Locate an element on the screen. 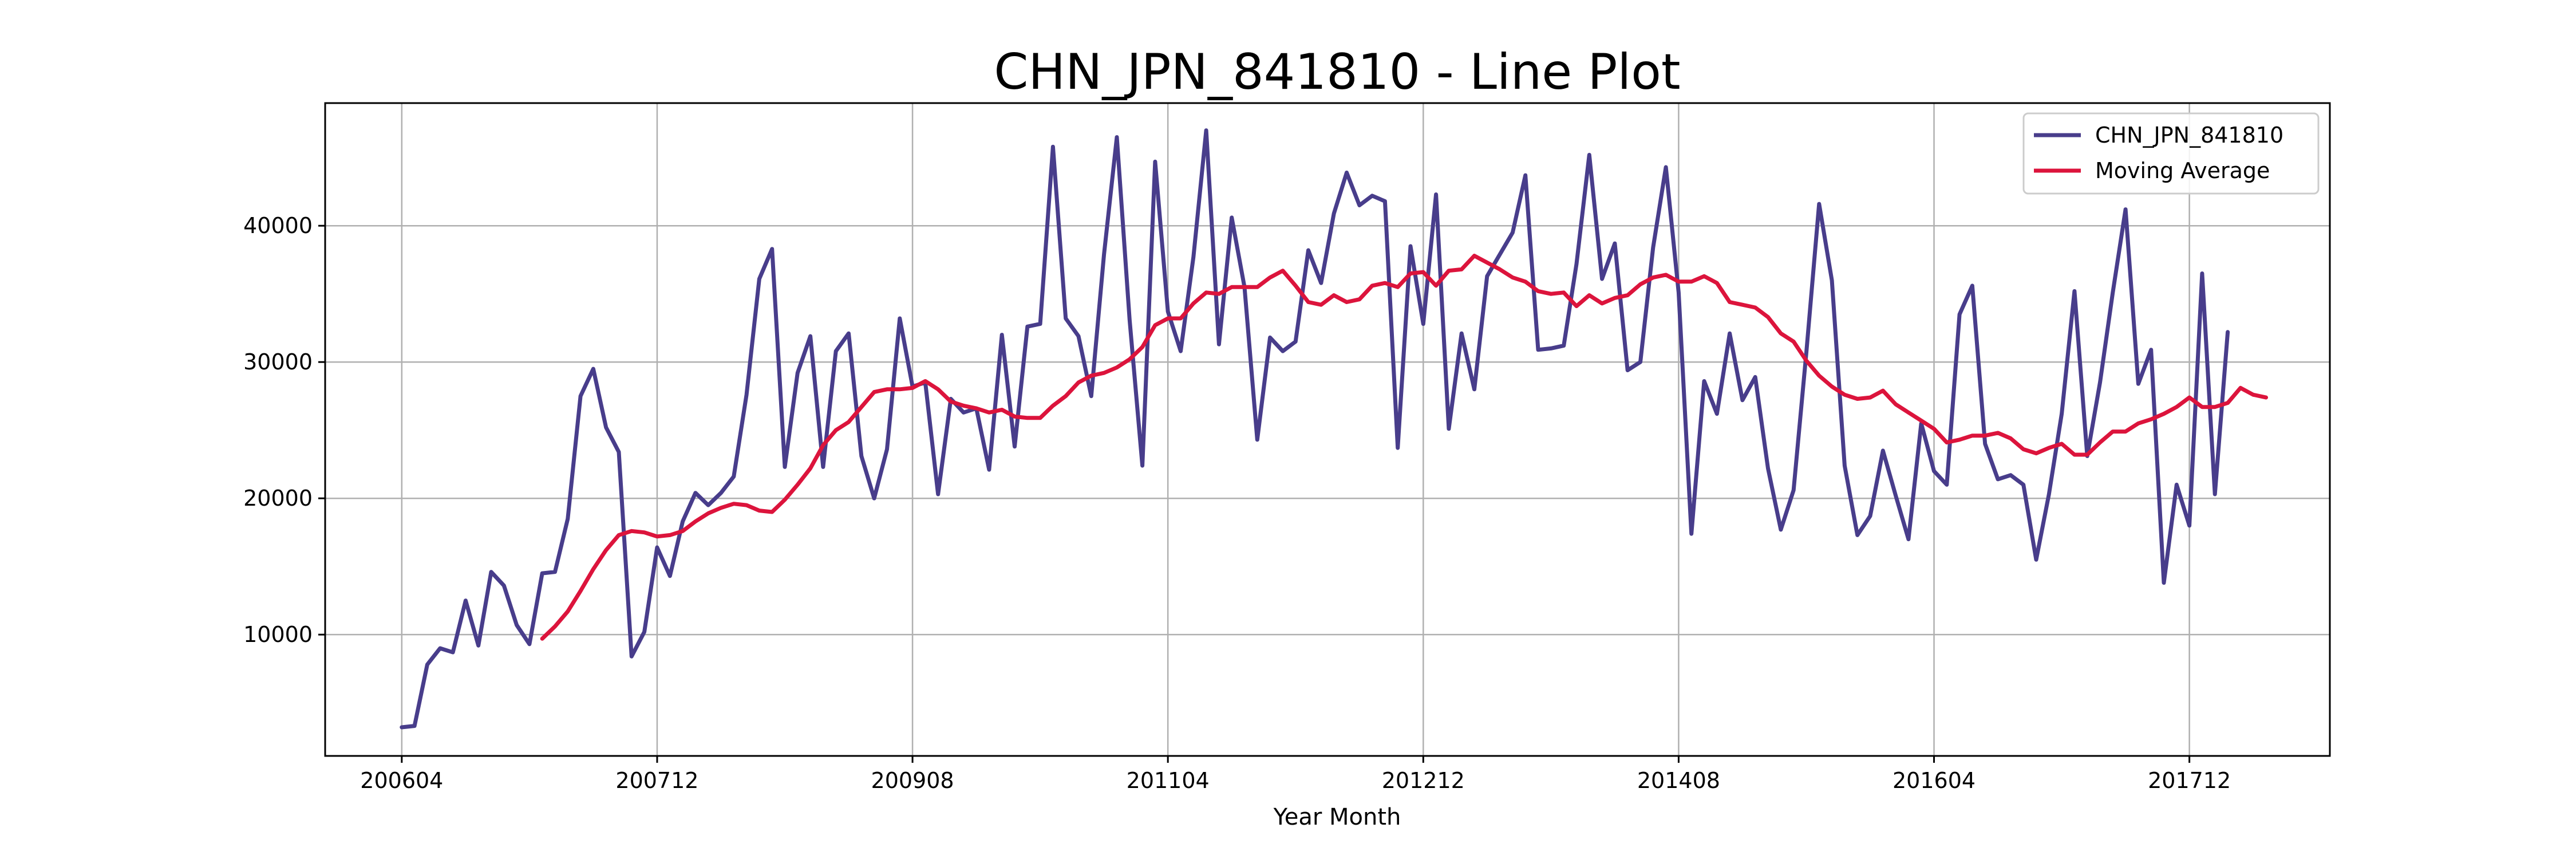  legend: CHN_JPN_841810 Moving Average is located at coordinates (2171, 153).